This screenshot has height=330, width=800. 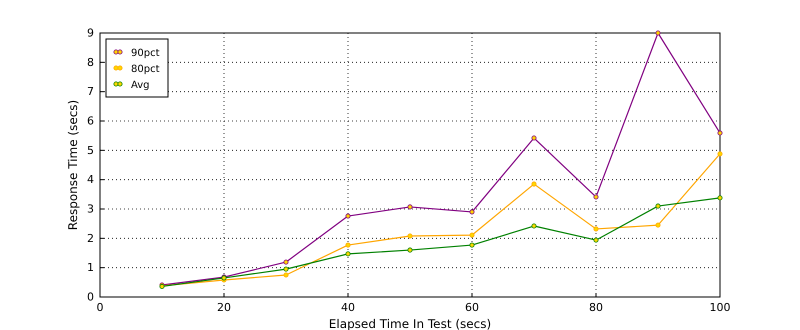 What do you see at coordinates (90, 238) in the screenshot?
I see `y-tick-label: 2` at bounding box center [90, 238].